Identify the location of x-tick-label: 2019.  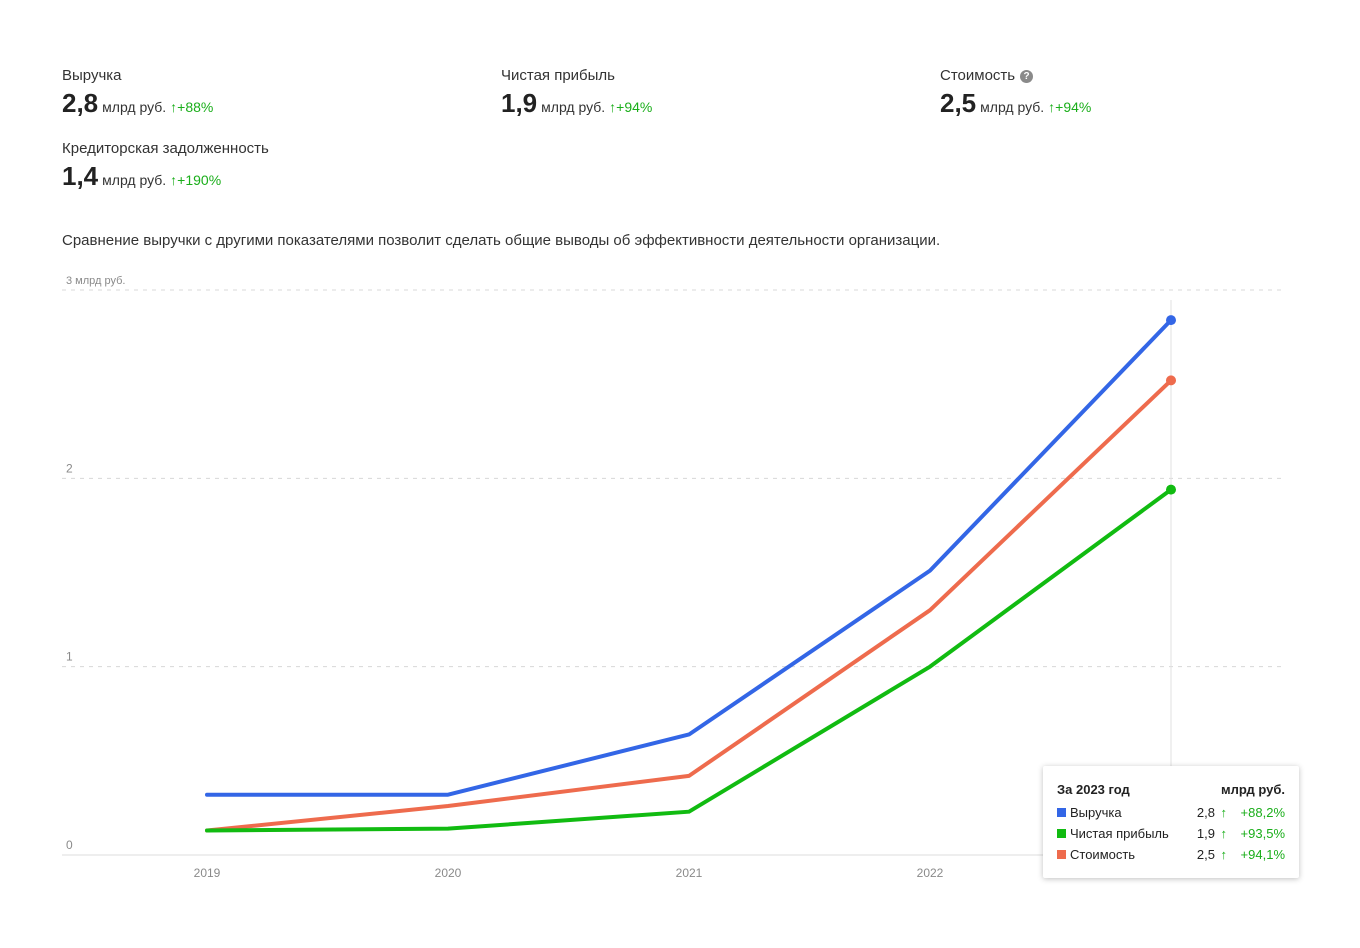
(207, 873).